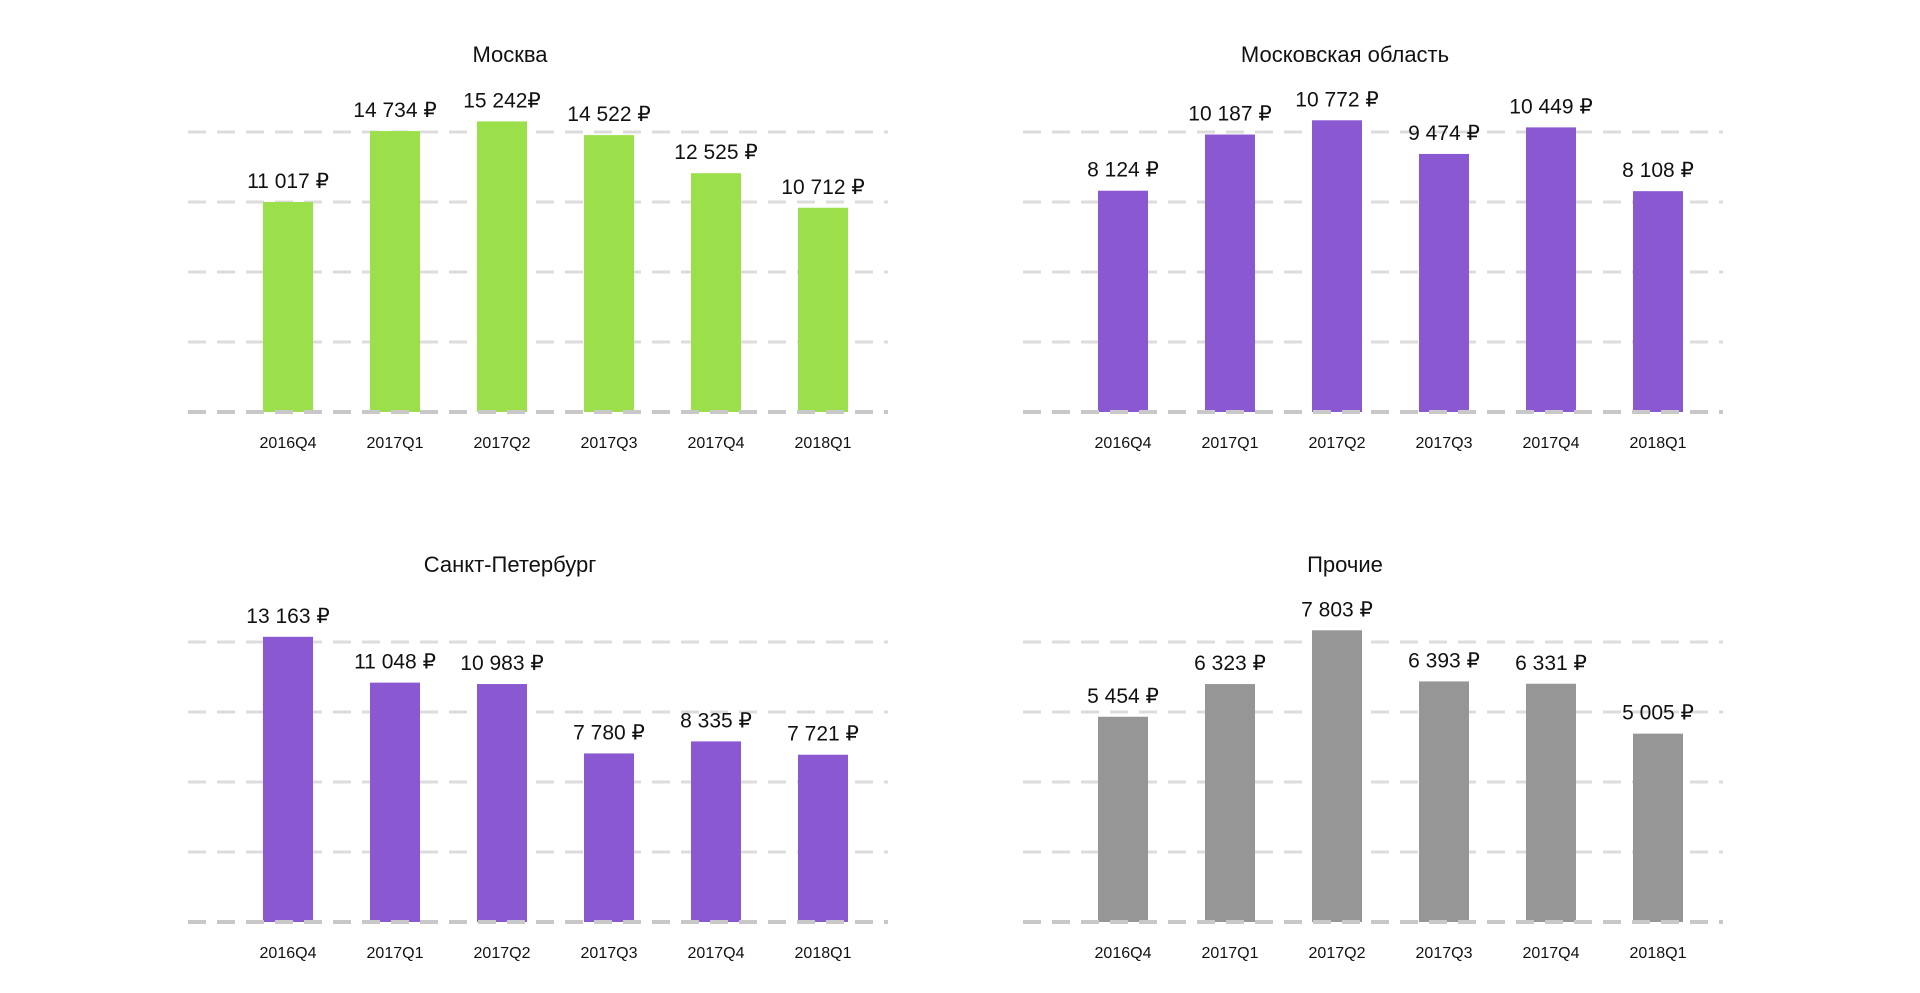 The image size is (1920, 993). Describe the element at coordinates (716, 720) in the screenshot. I see `data-label: 8 335 ₽` at that location.